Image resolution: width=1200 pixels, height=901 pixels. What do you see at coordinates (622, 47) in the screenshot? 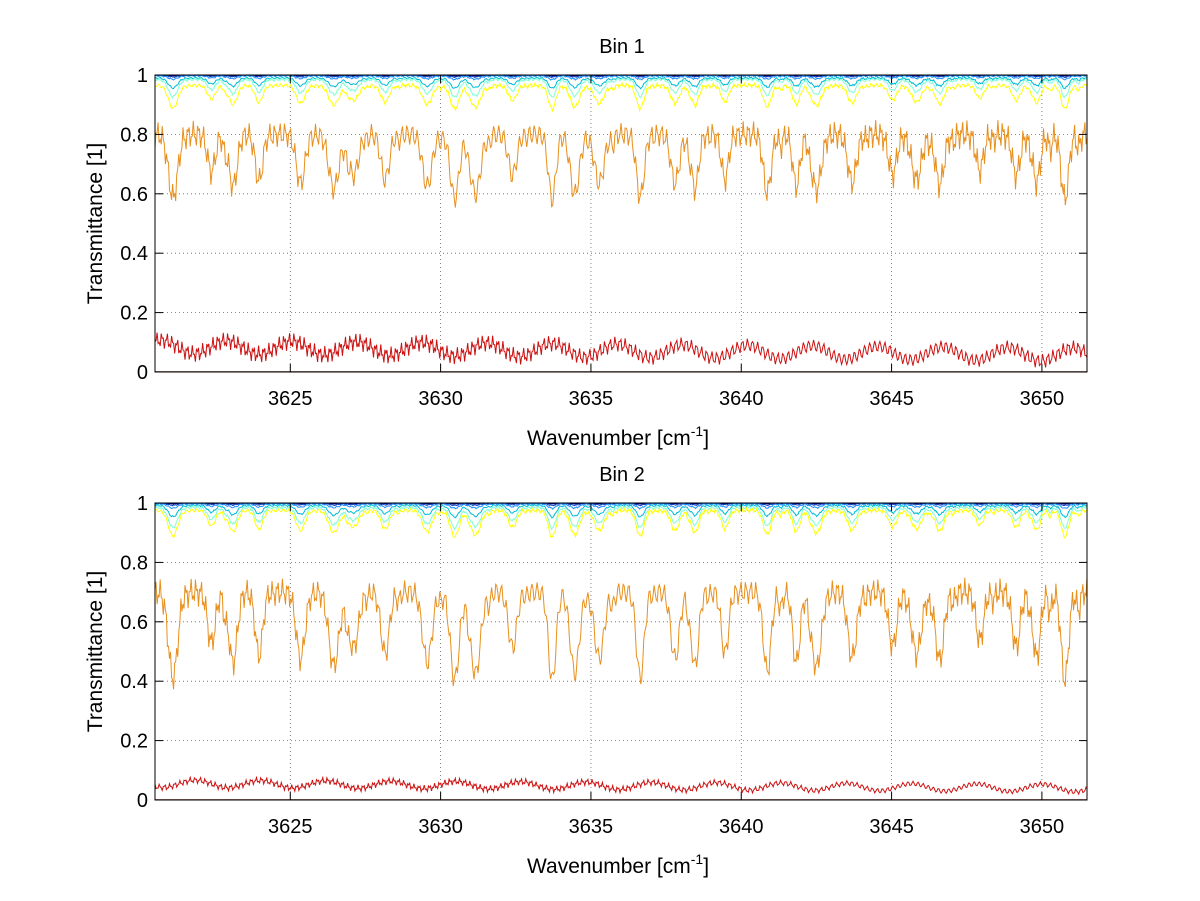
I see `chart-title: Bin 1` at bounding box center [622, 47].